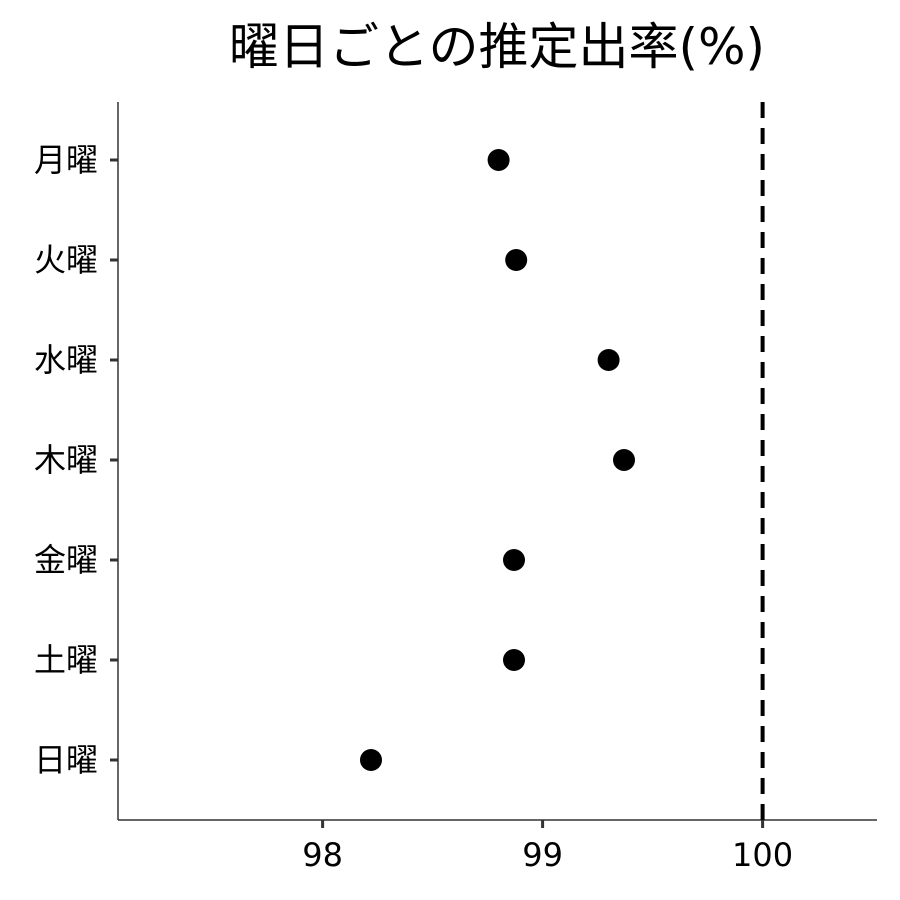 This screenshot has height=900, width=900. I want to click on y-tick-label: 月曜, so click(66, 160).